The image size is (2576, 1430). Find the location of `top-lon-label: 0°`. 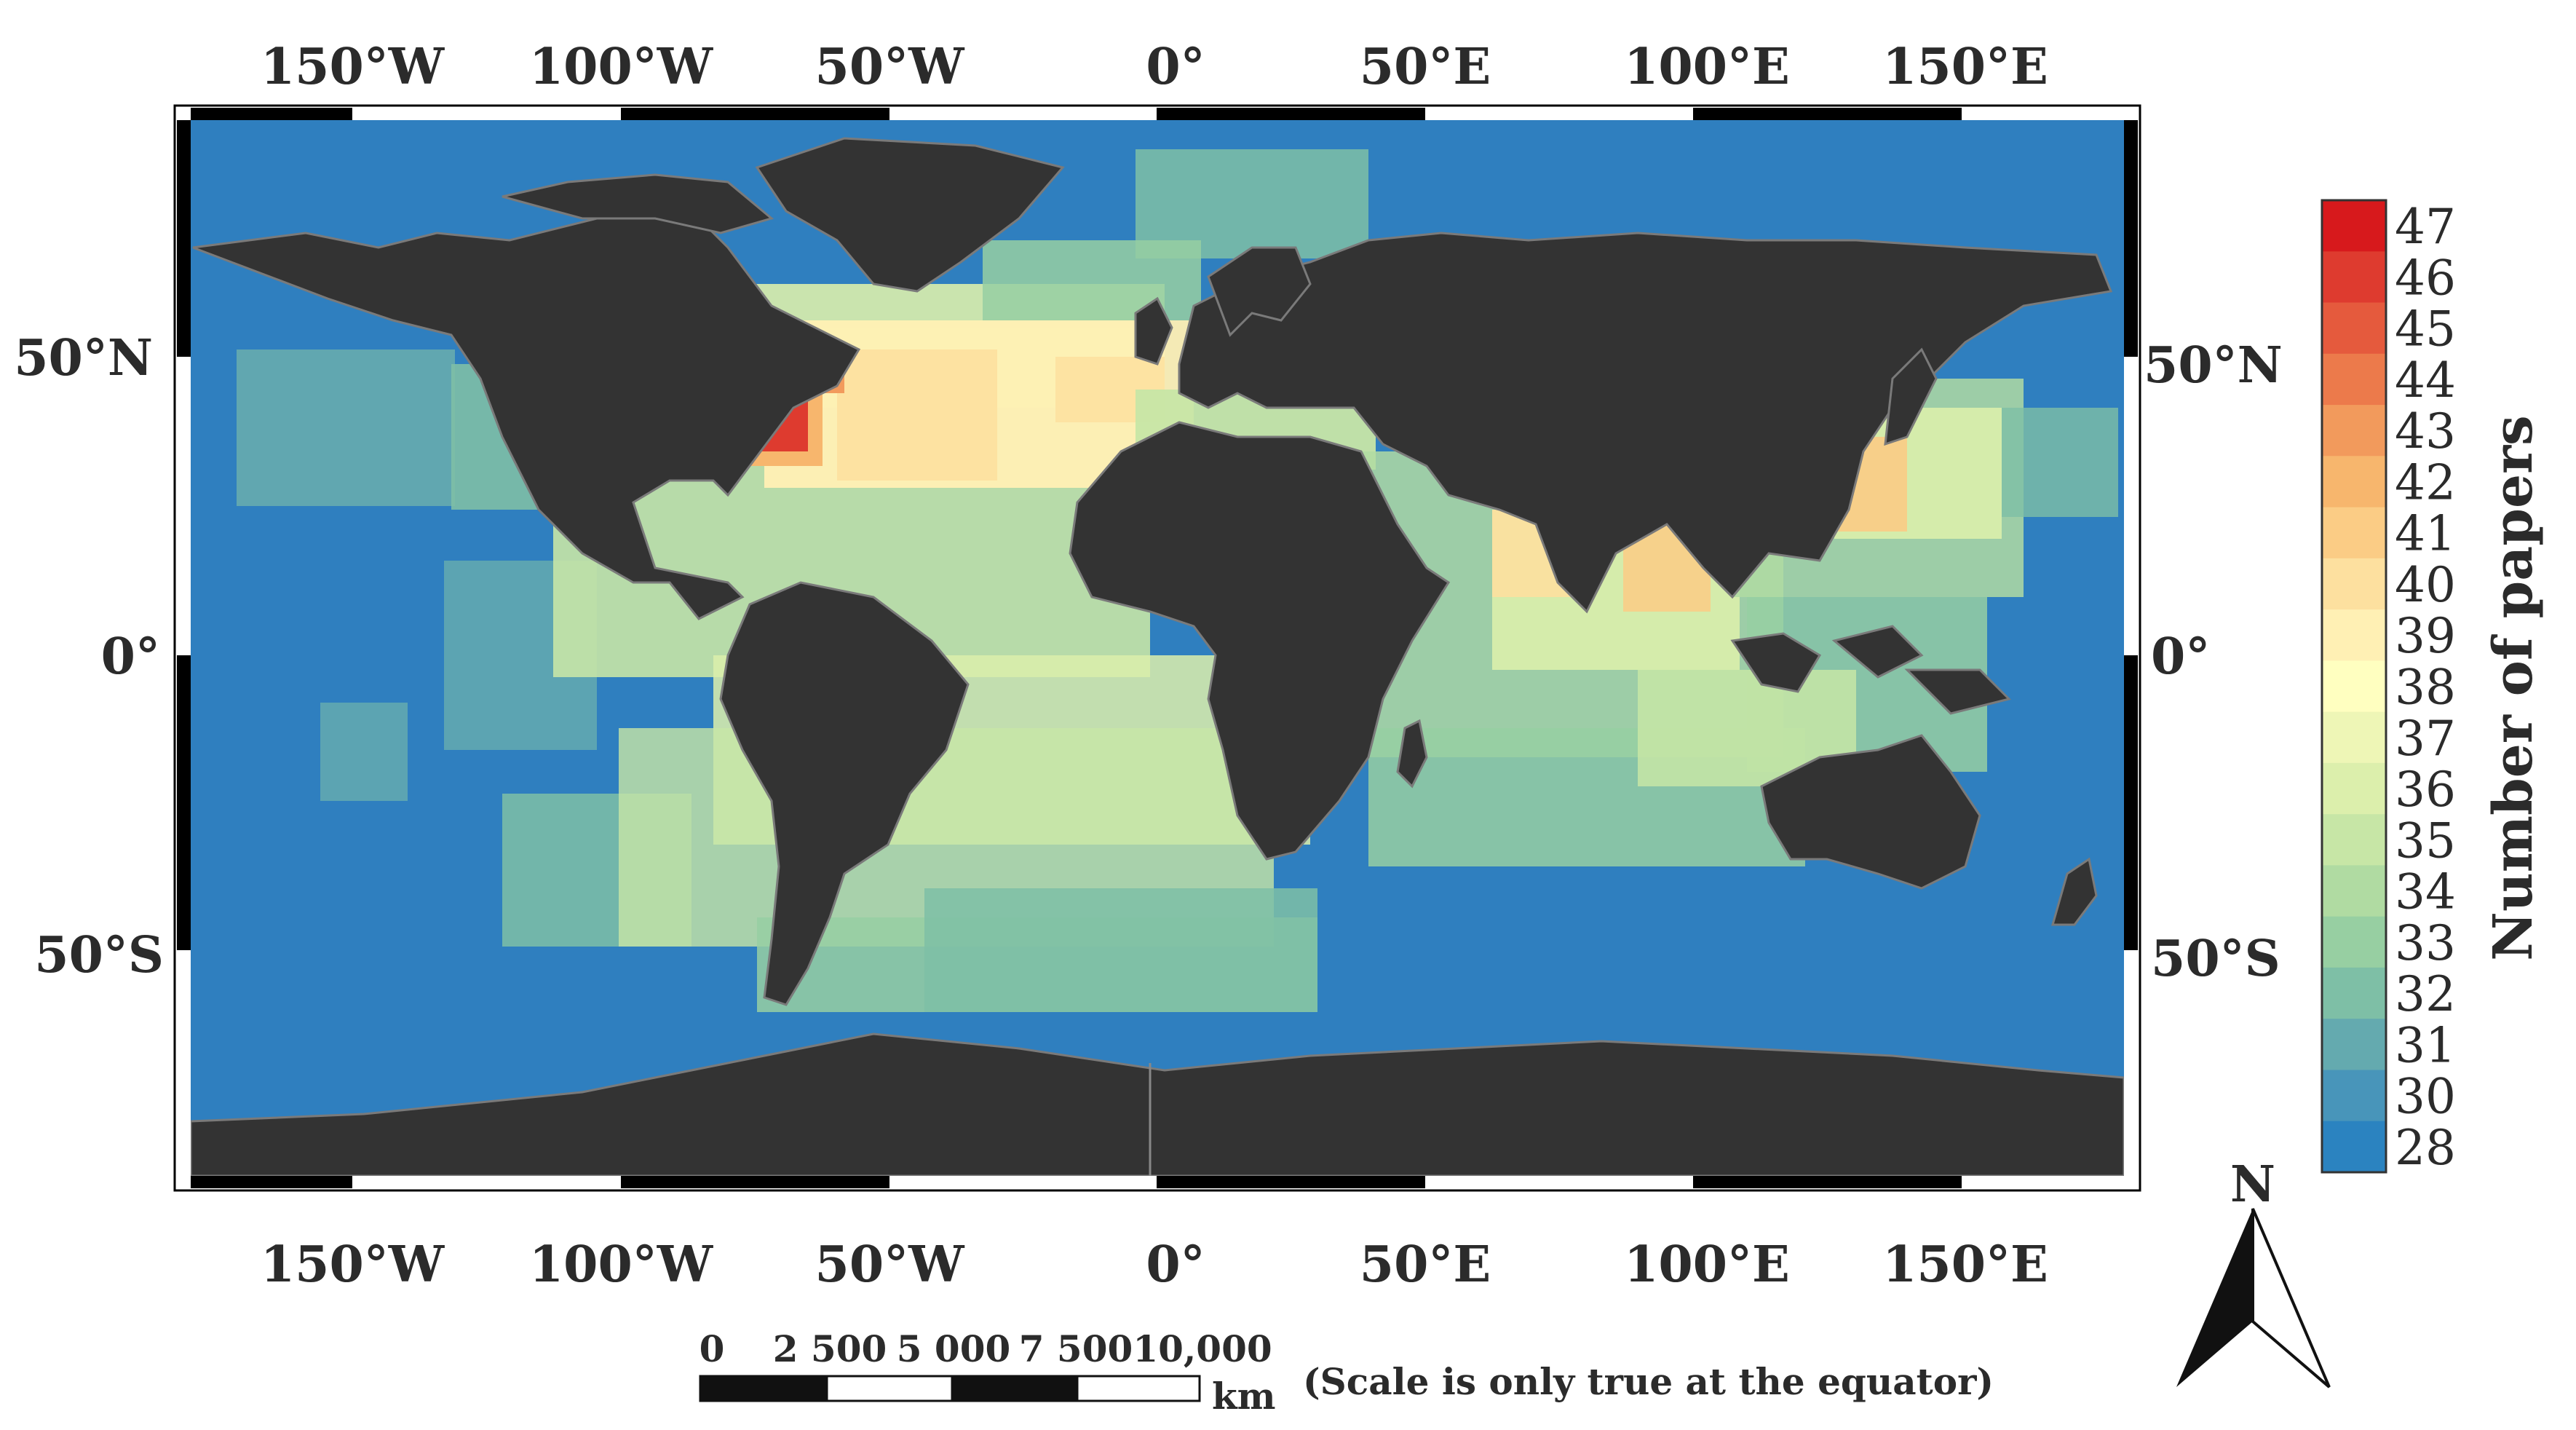

top-lon-label: 0° is located at coordinates (1175, 67).